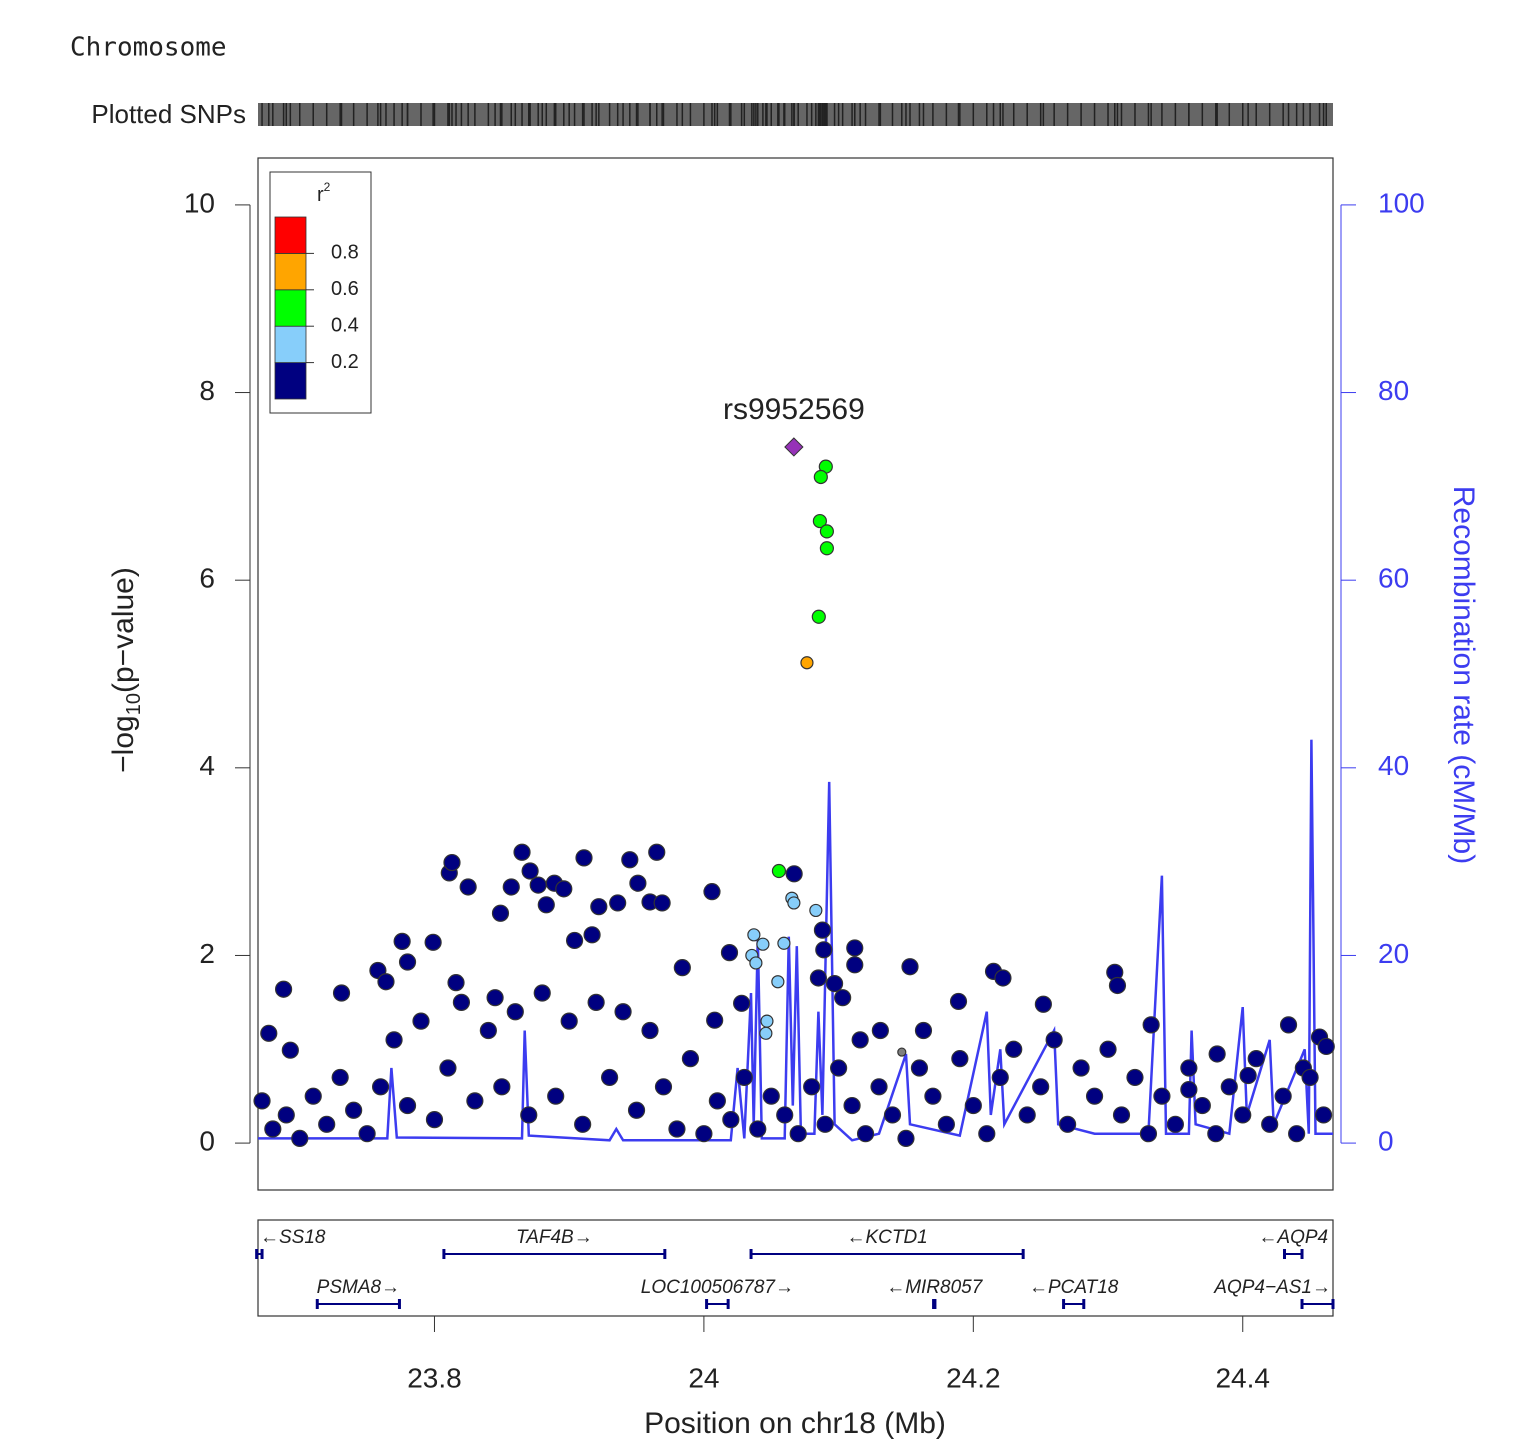  Describe the element at coordinates (554, 1237) in the screenshot. I see `gene-label: TAF4B→` at that location.